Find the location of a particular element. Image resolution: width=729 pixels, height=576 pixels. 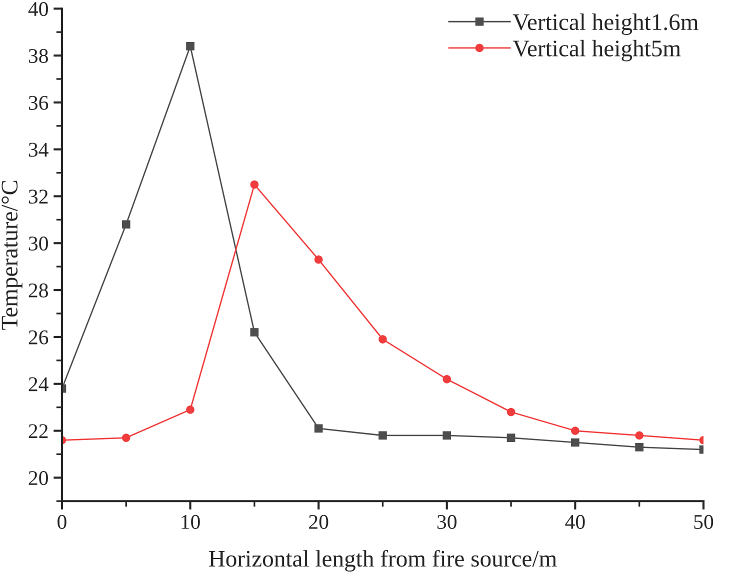

y-tick-label: 24 is located at coordinates (38, 384).